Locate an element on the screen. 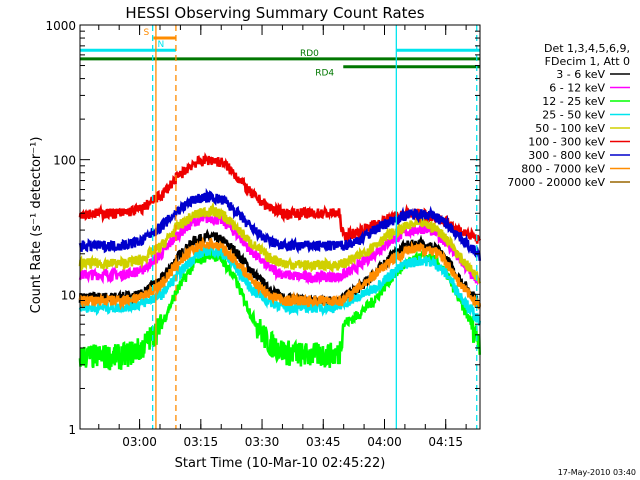 The height and width of the screenshot is (480, 640). flag-label-5: RD4 is located at coordinates (324, 74).